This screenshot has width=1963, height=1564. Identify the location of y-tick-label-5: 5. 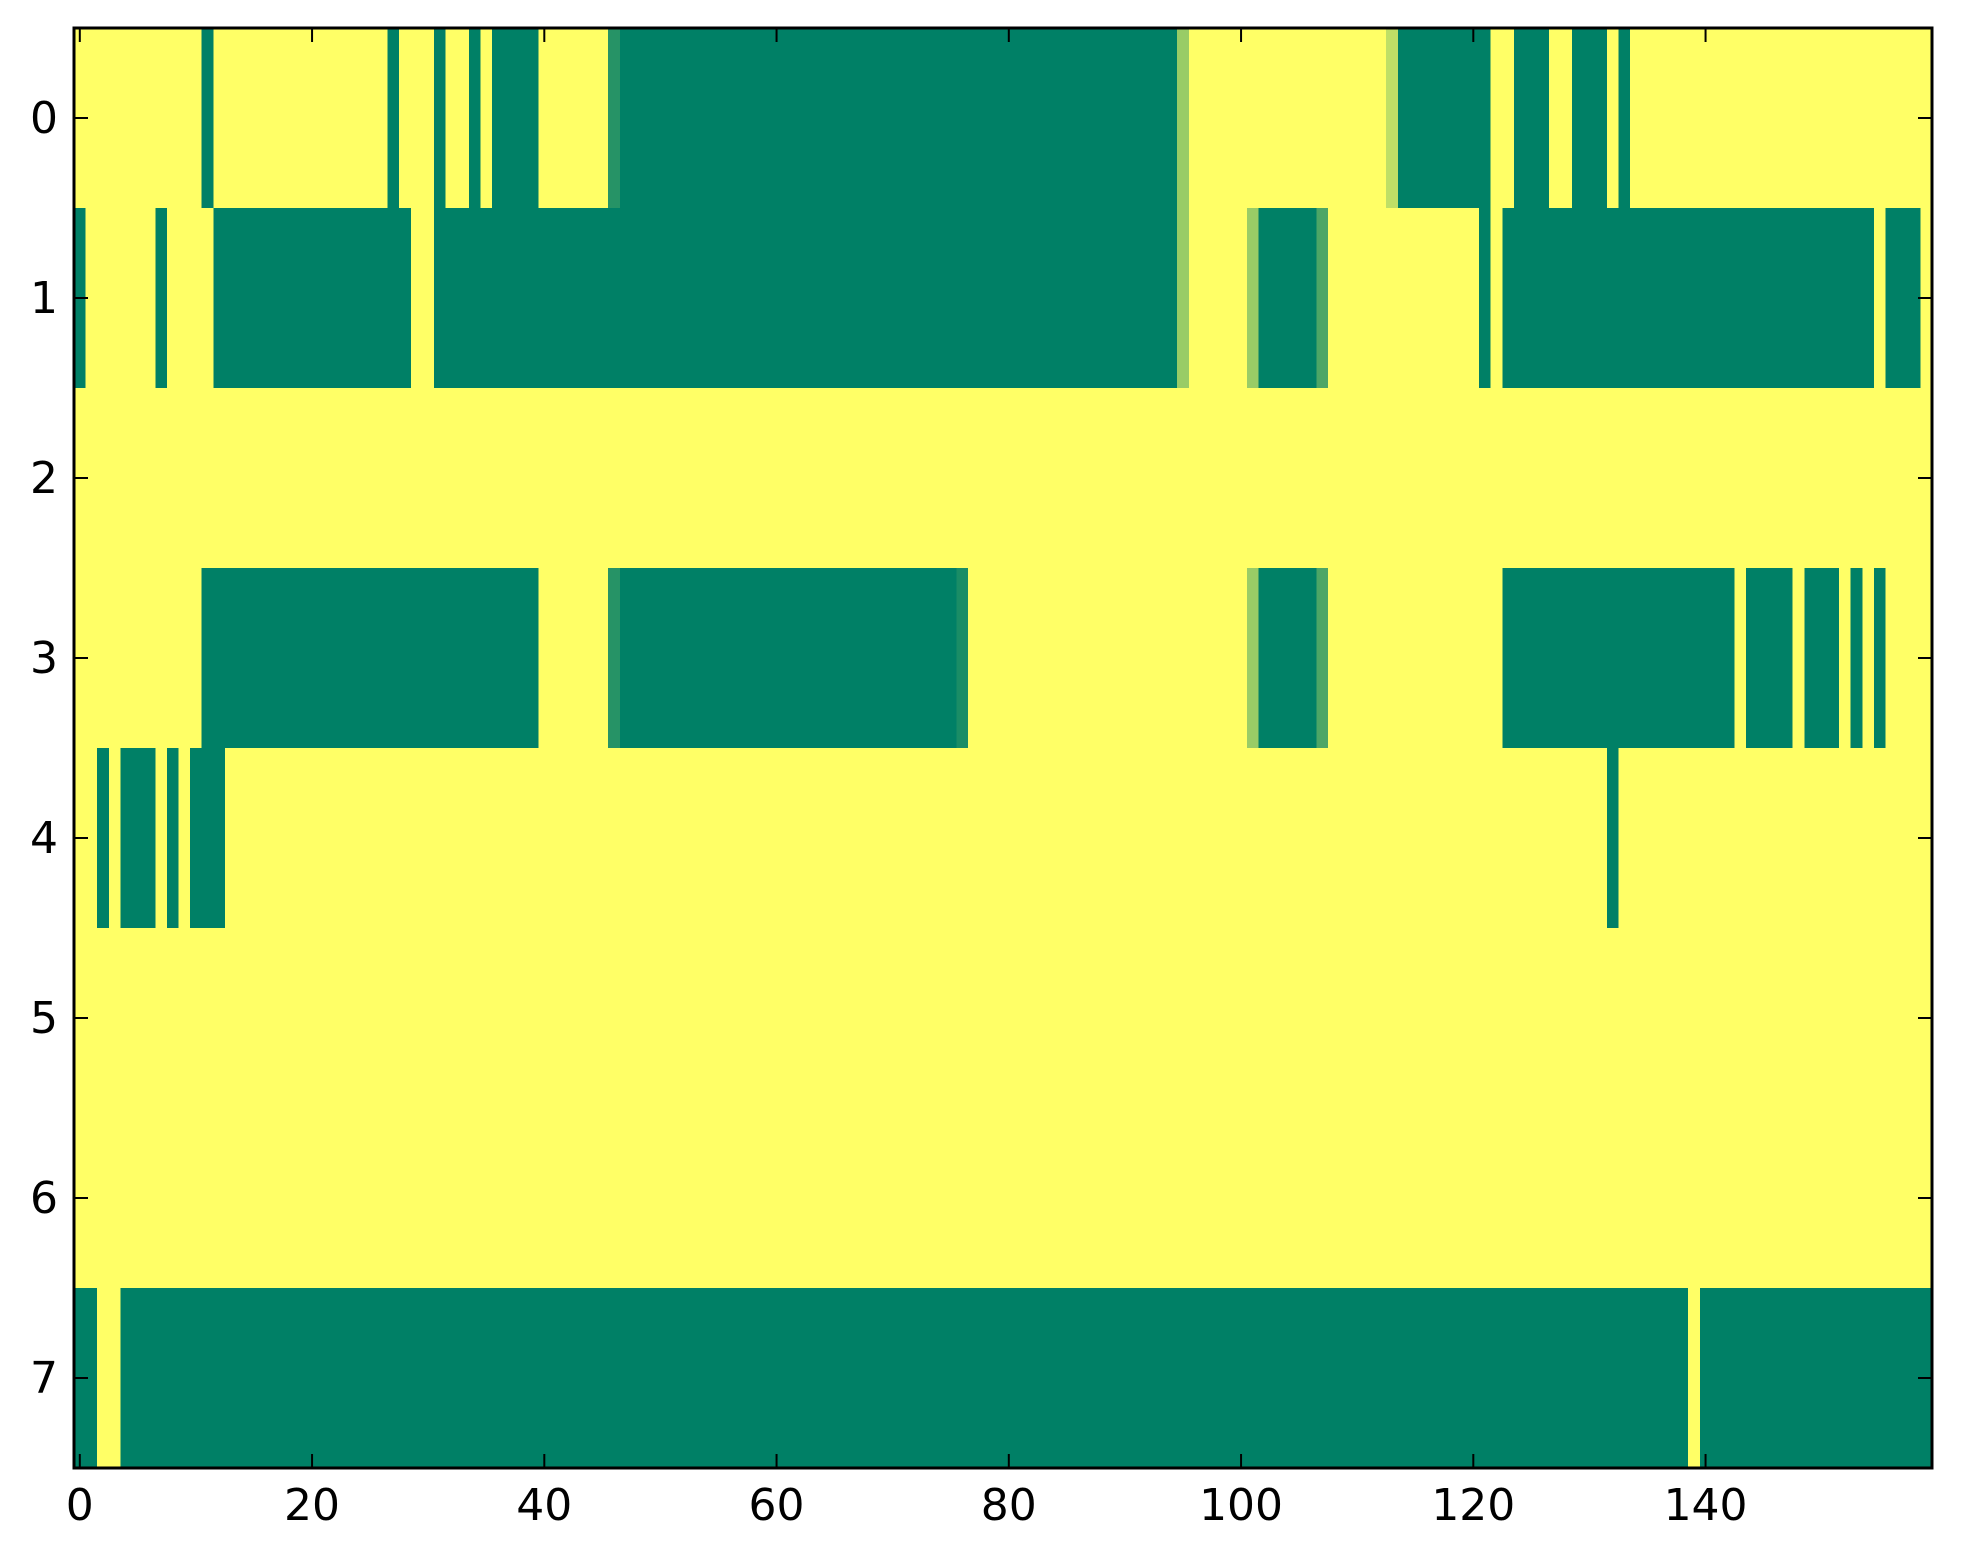
(44, 1018).